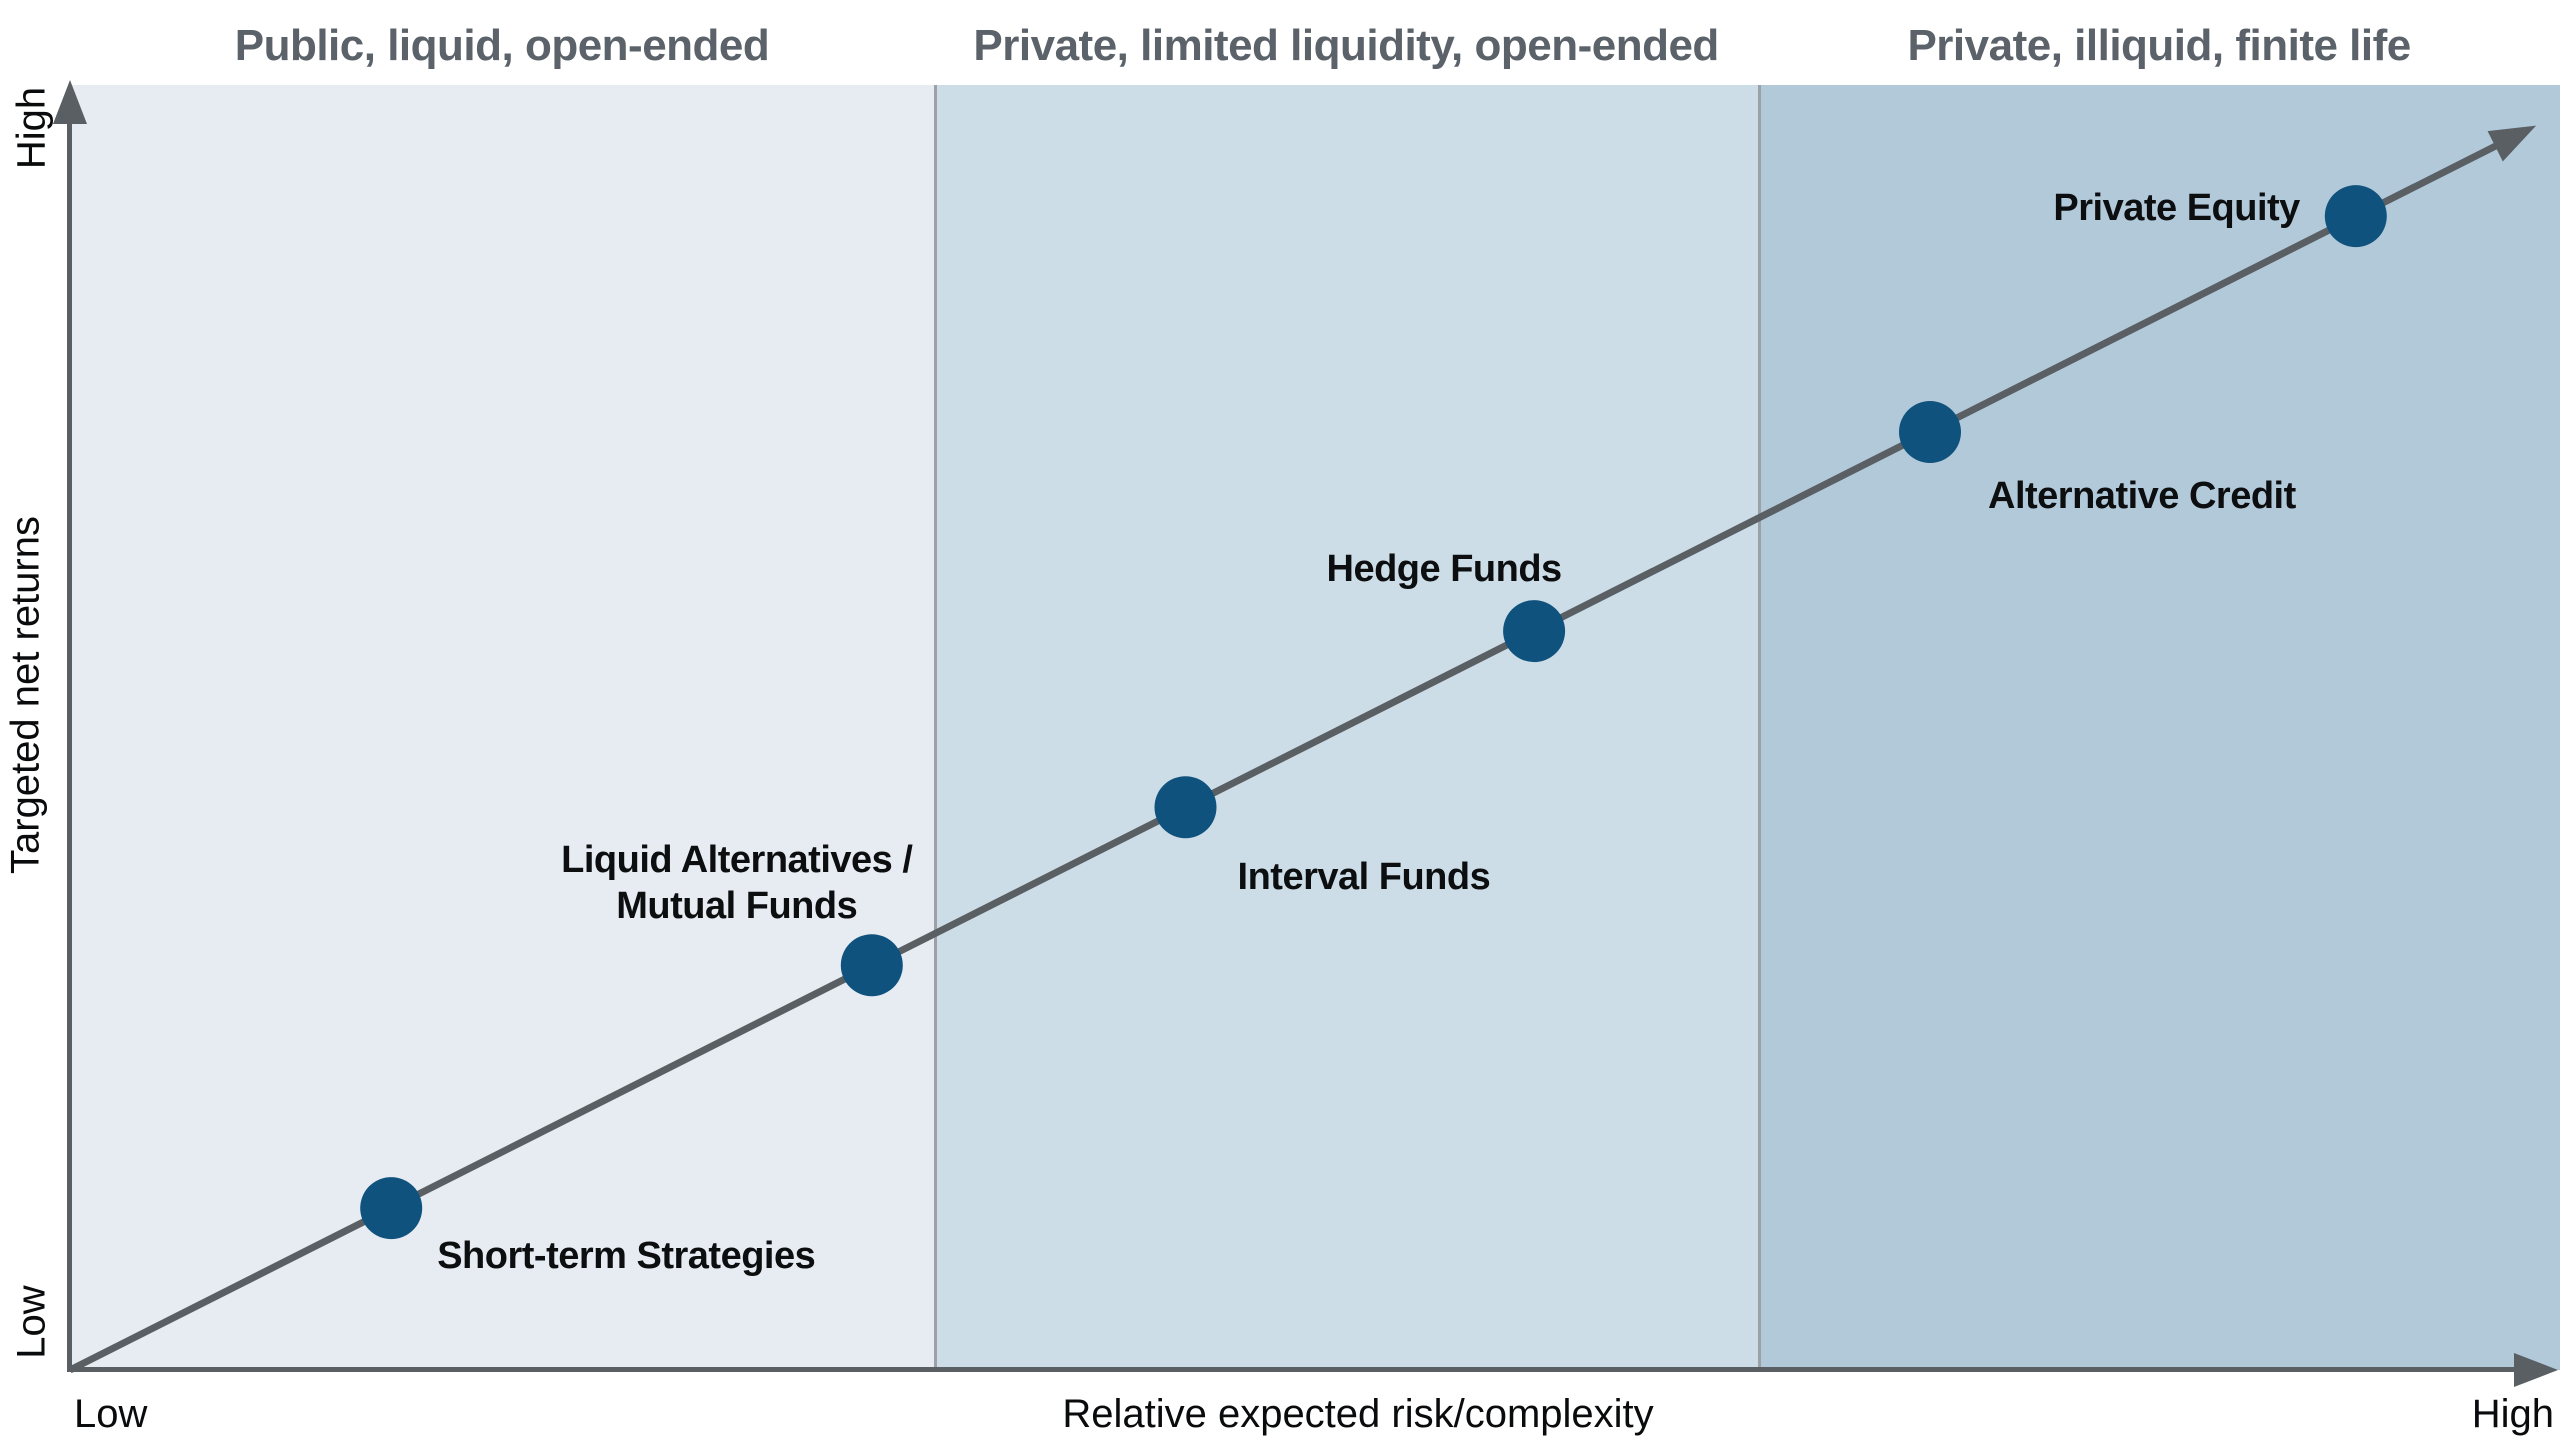 This screenshot has width=2560, height=1440. Describe the element at coordinates (1358, 1414) in the screenshot. I see `x-axis-title: Relative expected risk/complexity` at that location.